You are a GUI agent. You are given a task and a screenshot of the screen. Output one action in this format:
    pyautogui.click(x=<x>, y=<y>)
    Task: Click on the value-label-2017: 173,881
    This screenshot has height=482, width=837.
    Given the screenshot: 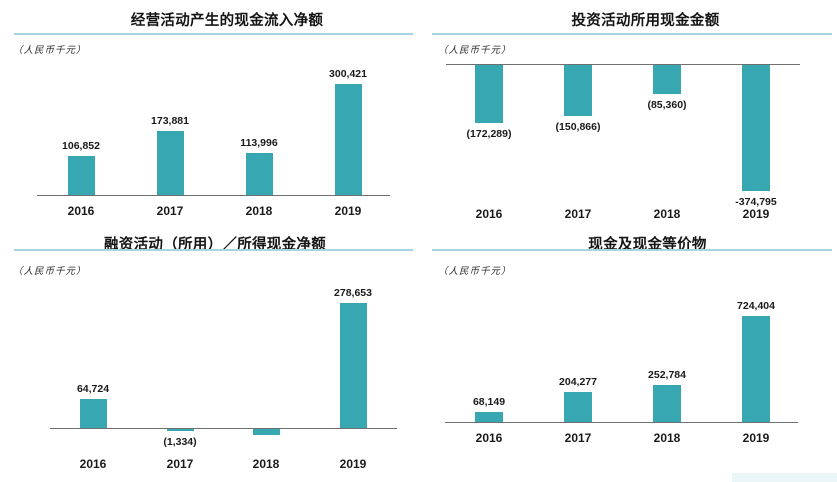 What is the action you would take?
    pyautogui.click(x=170, y=121)
    